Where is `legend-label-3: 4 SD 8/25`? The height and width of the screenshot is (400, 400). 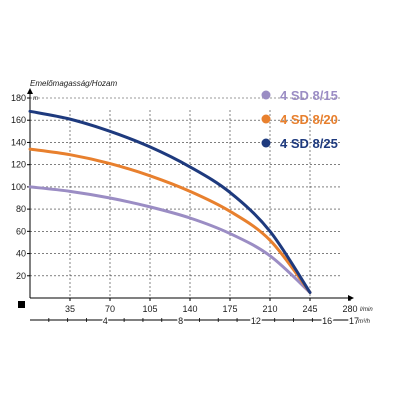 legend-label-3: 4 SD 8/25 is located at coordinates (309, 143).